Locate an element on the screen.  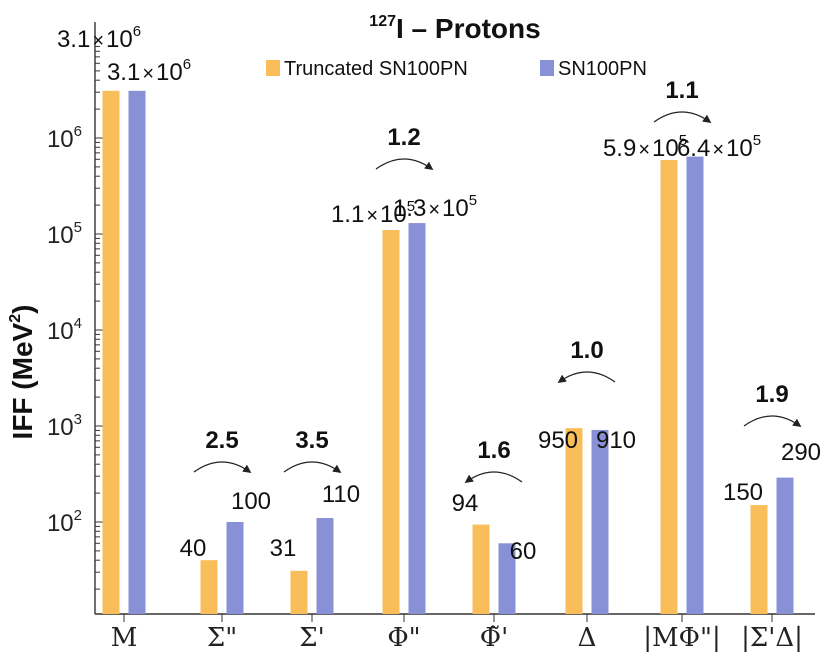
value-label: 60 is located at coordinates (523, 551).